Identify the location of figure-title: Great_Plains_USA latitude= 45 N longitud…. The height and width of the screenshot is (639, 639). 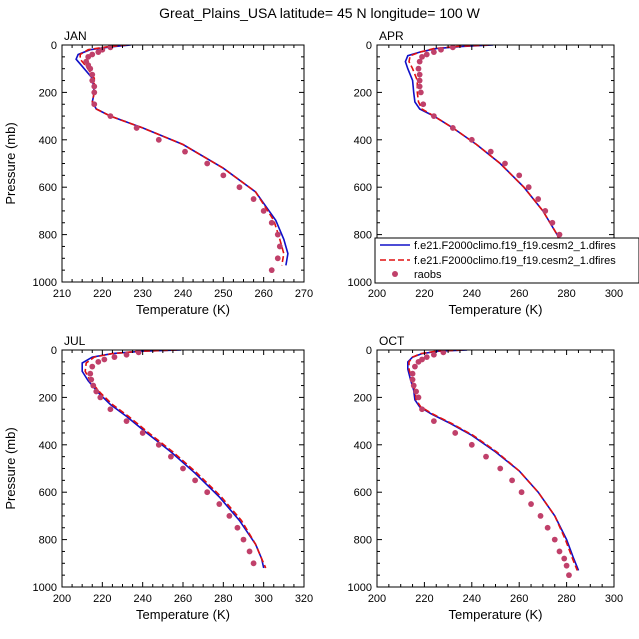
(319, 13).